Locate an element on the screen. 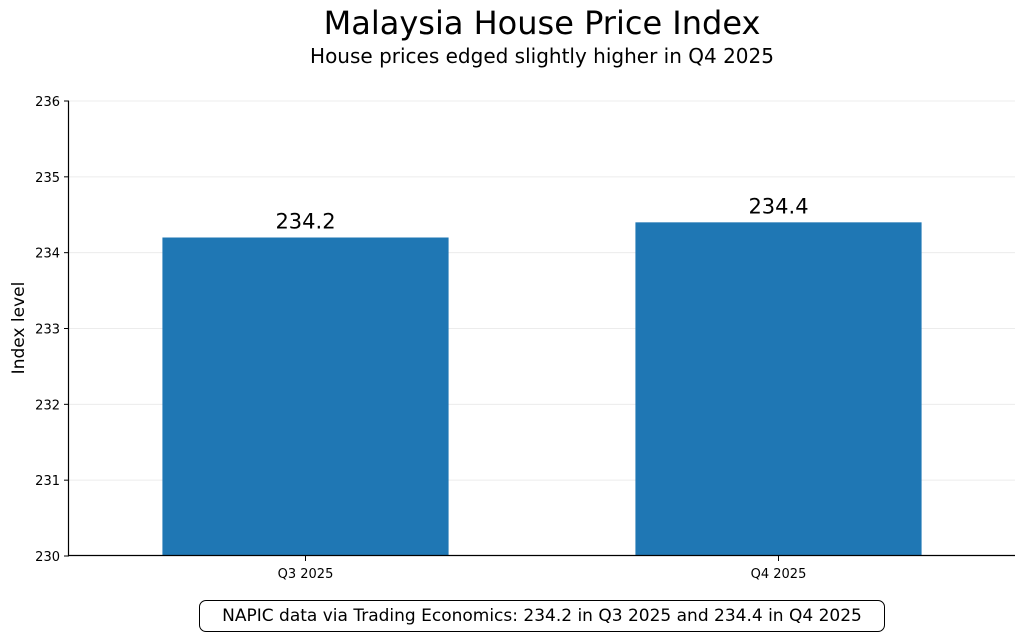 Image resolution: width=1024 pixels, height=637 pixels. y-tick-label: 235 is located at coordinates (47, 178).